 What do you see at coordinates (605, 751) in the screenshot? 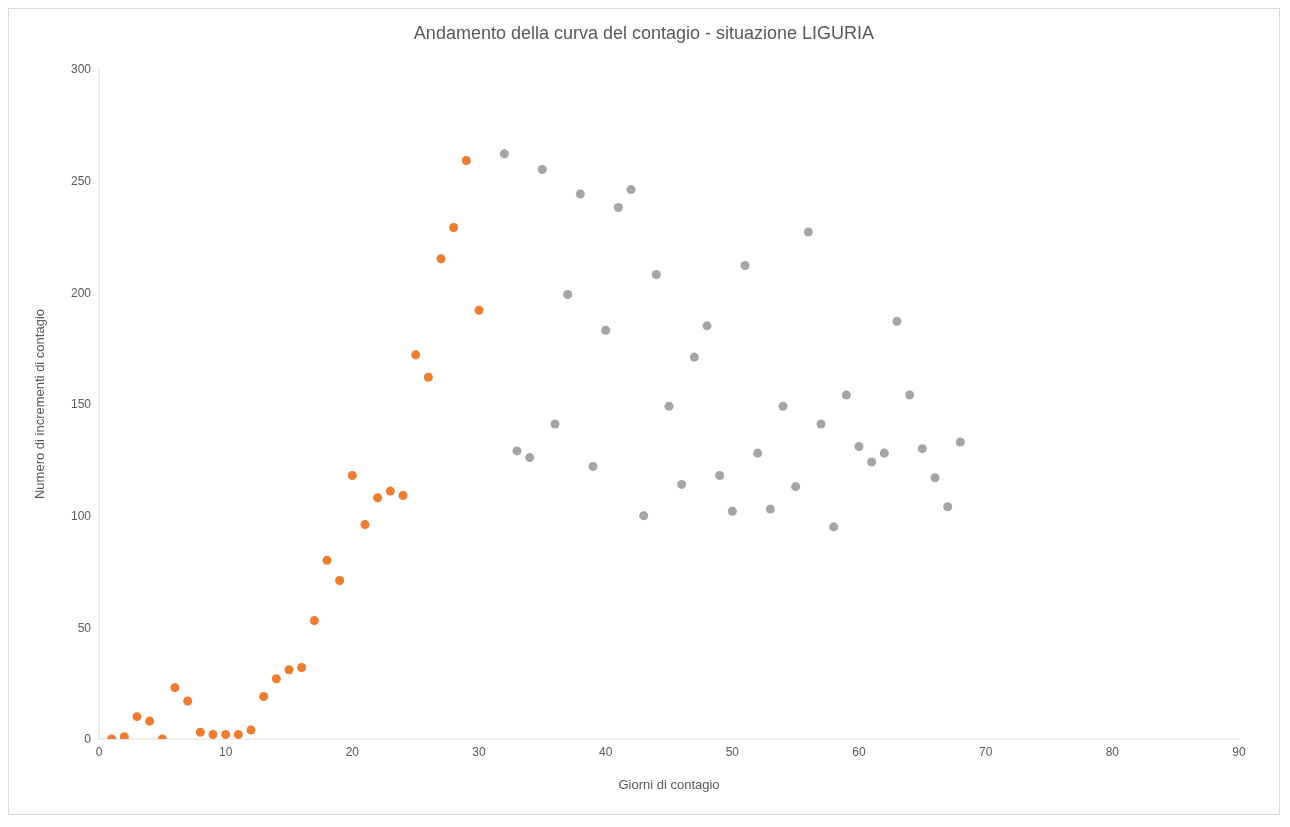
I see `x-tick-label: 40` at bounding box center [605, 751].